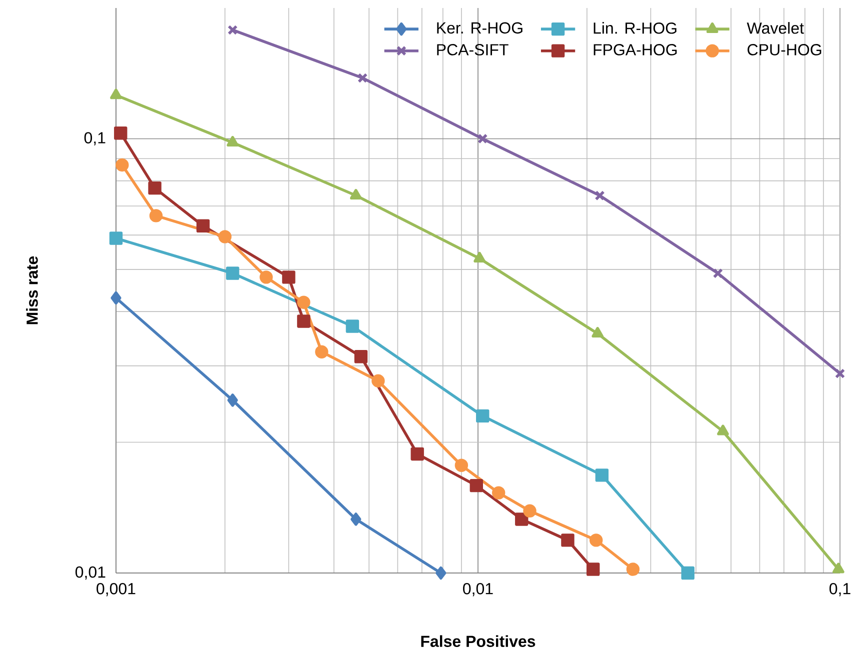  I want to click on x-tick-label: 0,001, so click(116, 589).